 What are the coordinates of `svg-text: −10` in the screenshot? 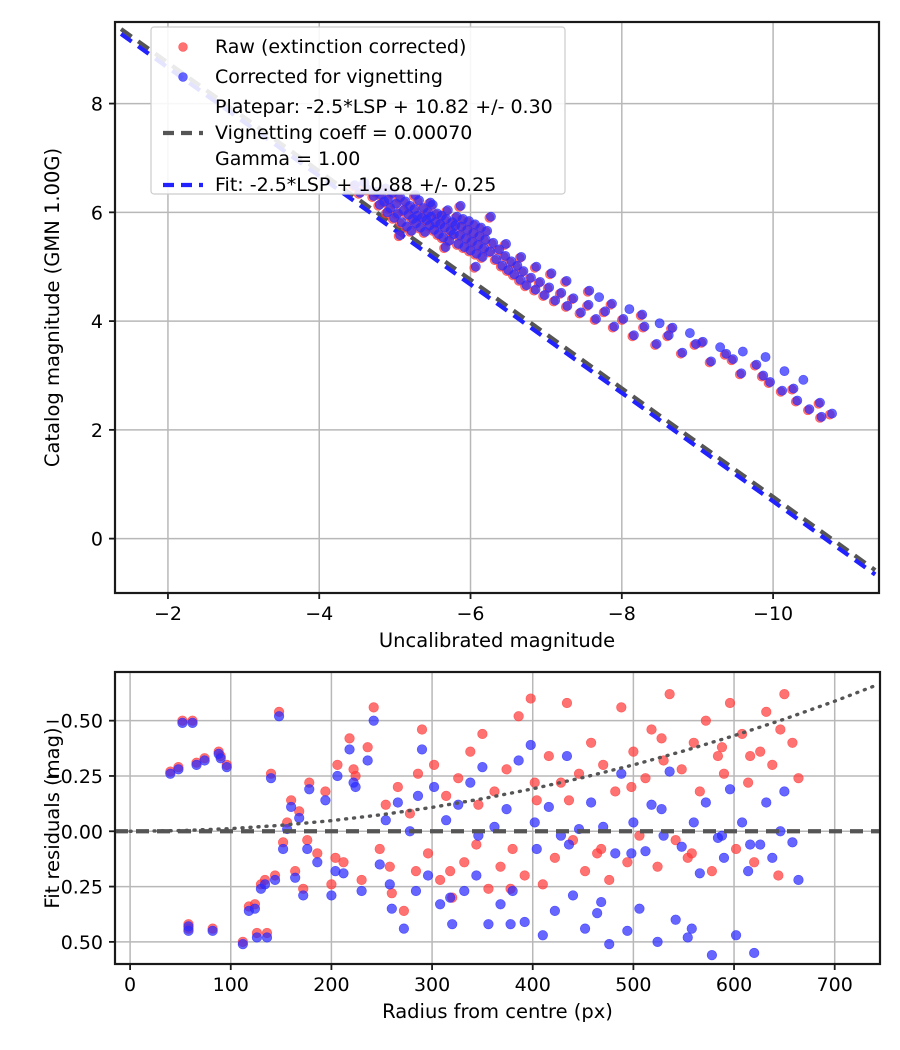 It's located at (773, 614).